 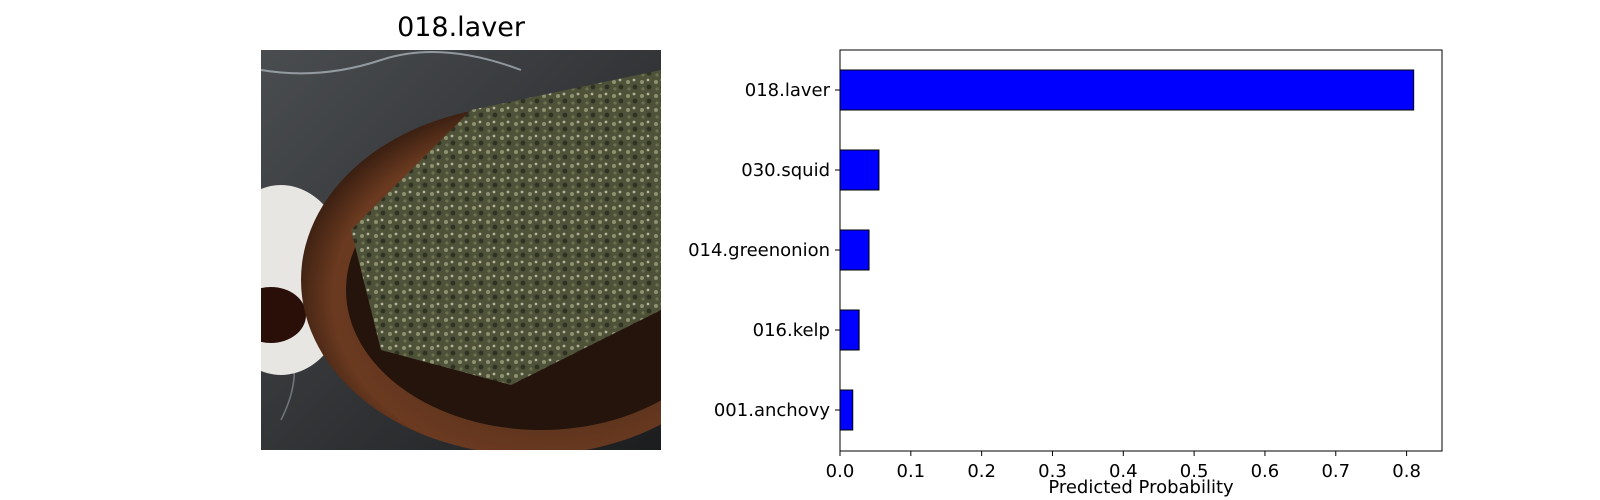 What do you see at coordinates (772, 410) in the screenshot?
I see `y-tick-label: 001.anchovy` at bounding box center [772, 410].